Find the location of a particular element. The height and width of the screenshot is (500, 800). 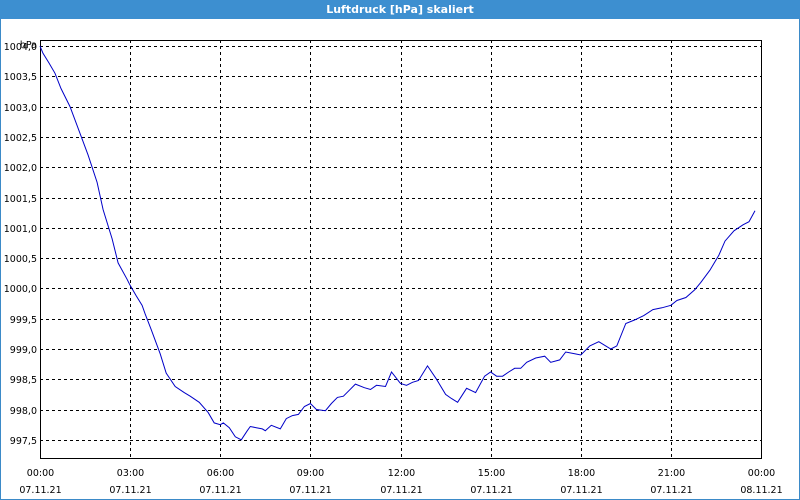

y-tick-label: 1004,0 is located at coordinates (20, 47).